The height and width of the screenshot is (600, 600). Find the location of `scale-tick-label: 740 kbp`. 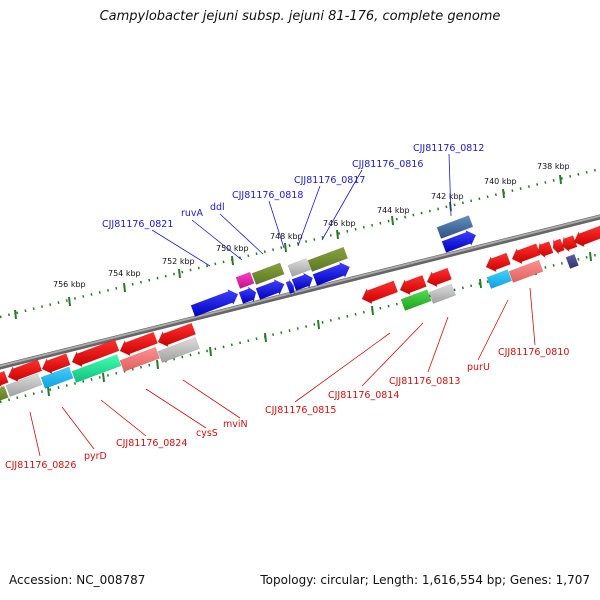

scale-tick-label: 740 kbp is located at coordinates (500, 181).